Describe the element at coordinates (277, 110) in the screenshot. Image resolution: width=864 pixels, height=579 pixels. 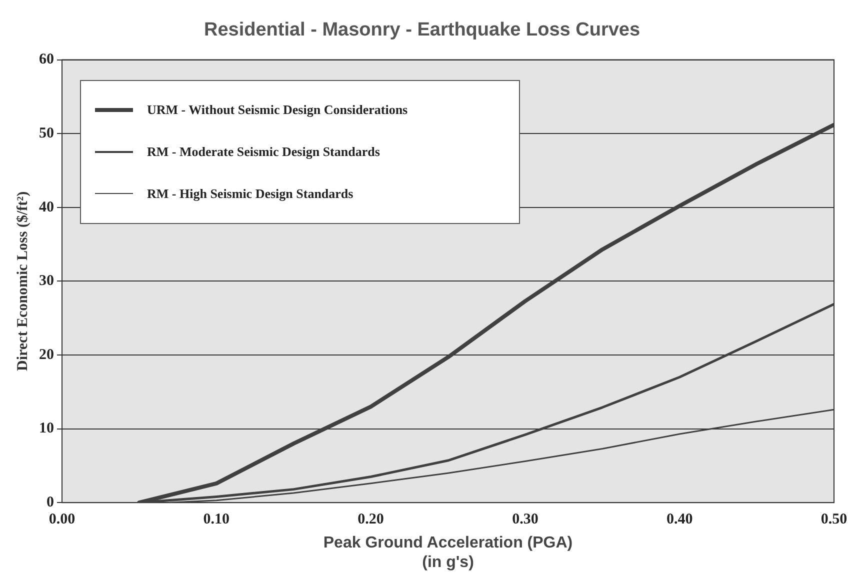
I see `legend-label: URM - Without Seismic Design Considerations` at that location.